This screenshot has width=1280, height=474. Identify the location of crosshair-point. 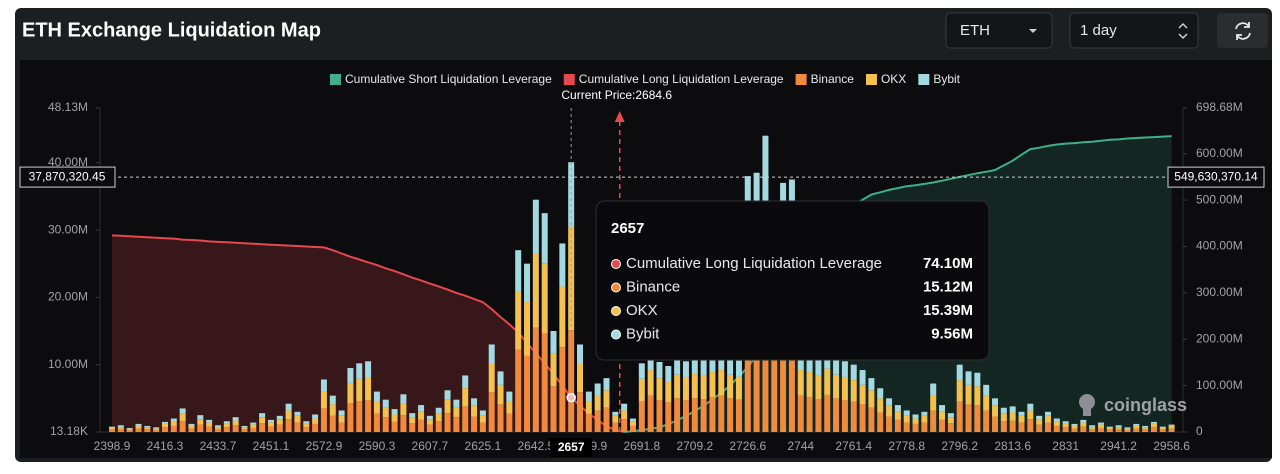
(571, 397).